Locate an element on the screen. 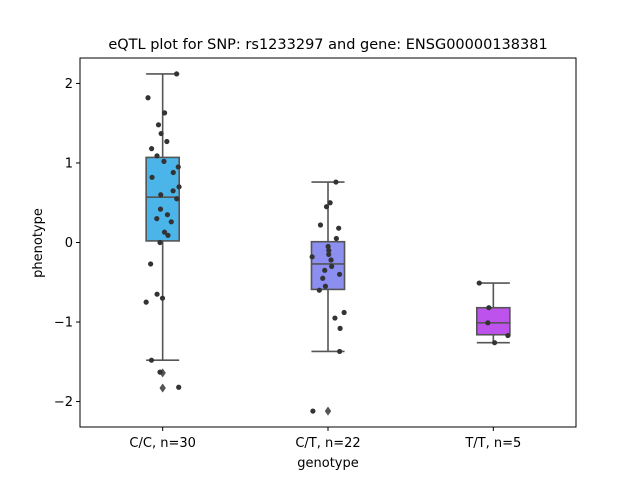 Image resolution: width=640 pixels, height=480 pixels. y-axis-label: phenotype is located at coordinates (38, 243).